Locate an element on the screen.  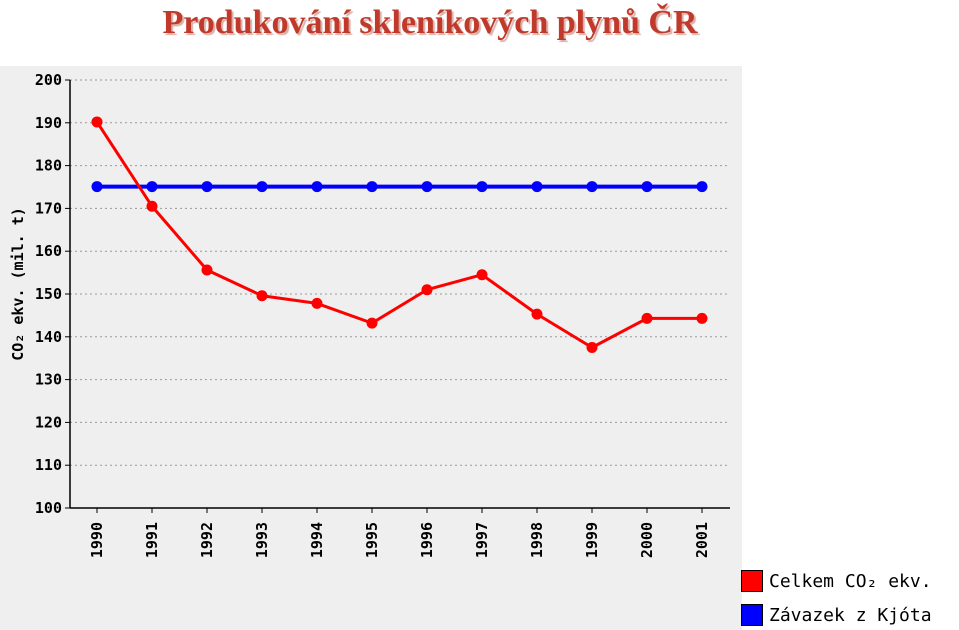
y-tick-label: 130 is located at coordinates (48, 380).